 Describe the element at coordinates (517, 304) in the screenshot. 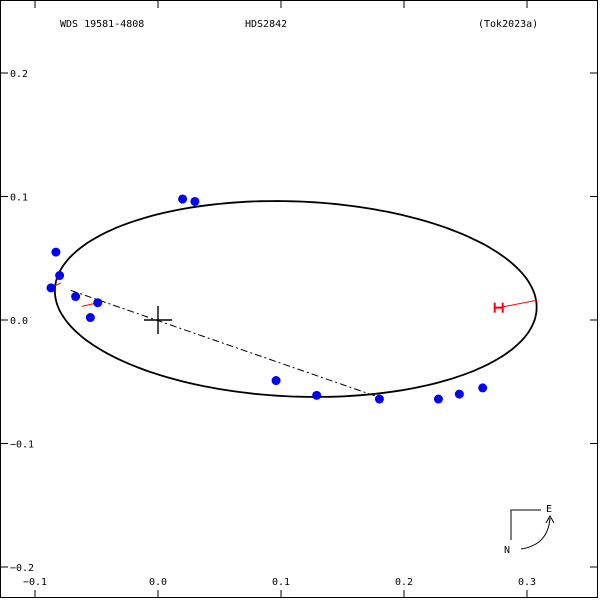

I see `outlier-residual-line` at that location.